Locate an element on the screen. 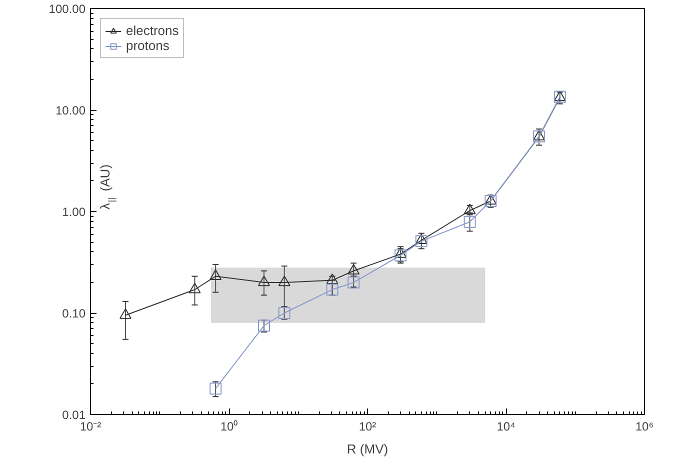 The height and width of the screenshot is (464, 684). x-tick-label: 10² is located at coordinates (367, 427).